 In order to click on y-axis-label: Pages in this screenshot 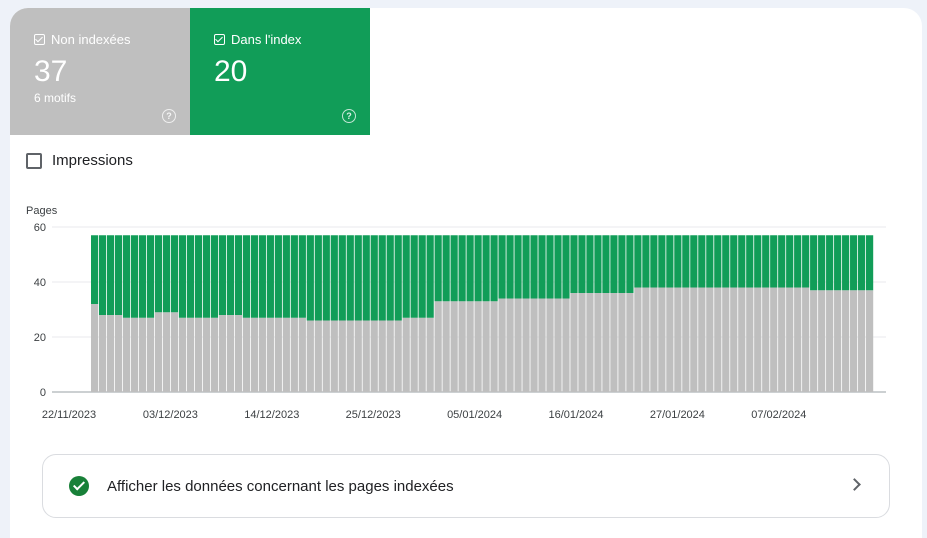, I will do `click(42, 211)`.